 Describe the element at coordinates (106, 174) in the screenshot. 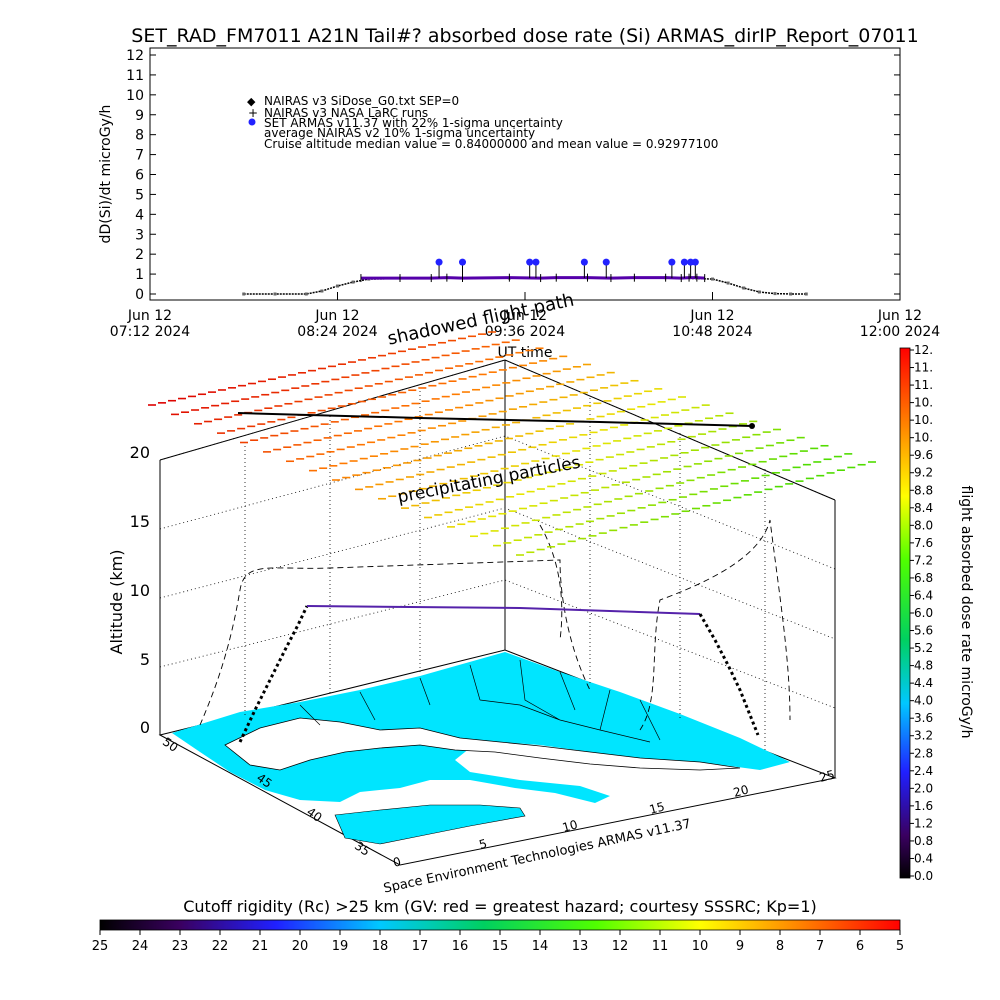

I see `y-axis-label: dD(Si)/dt microGy/h` at that location.